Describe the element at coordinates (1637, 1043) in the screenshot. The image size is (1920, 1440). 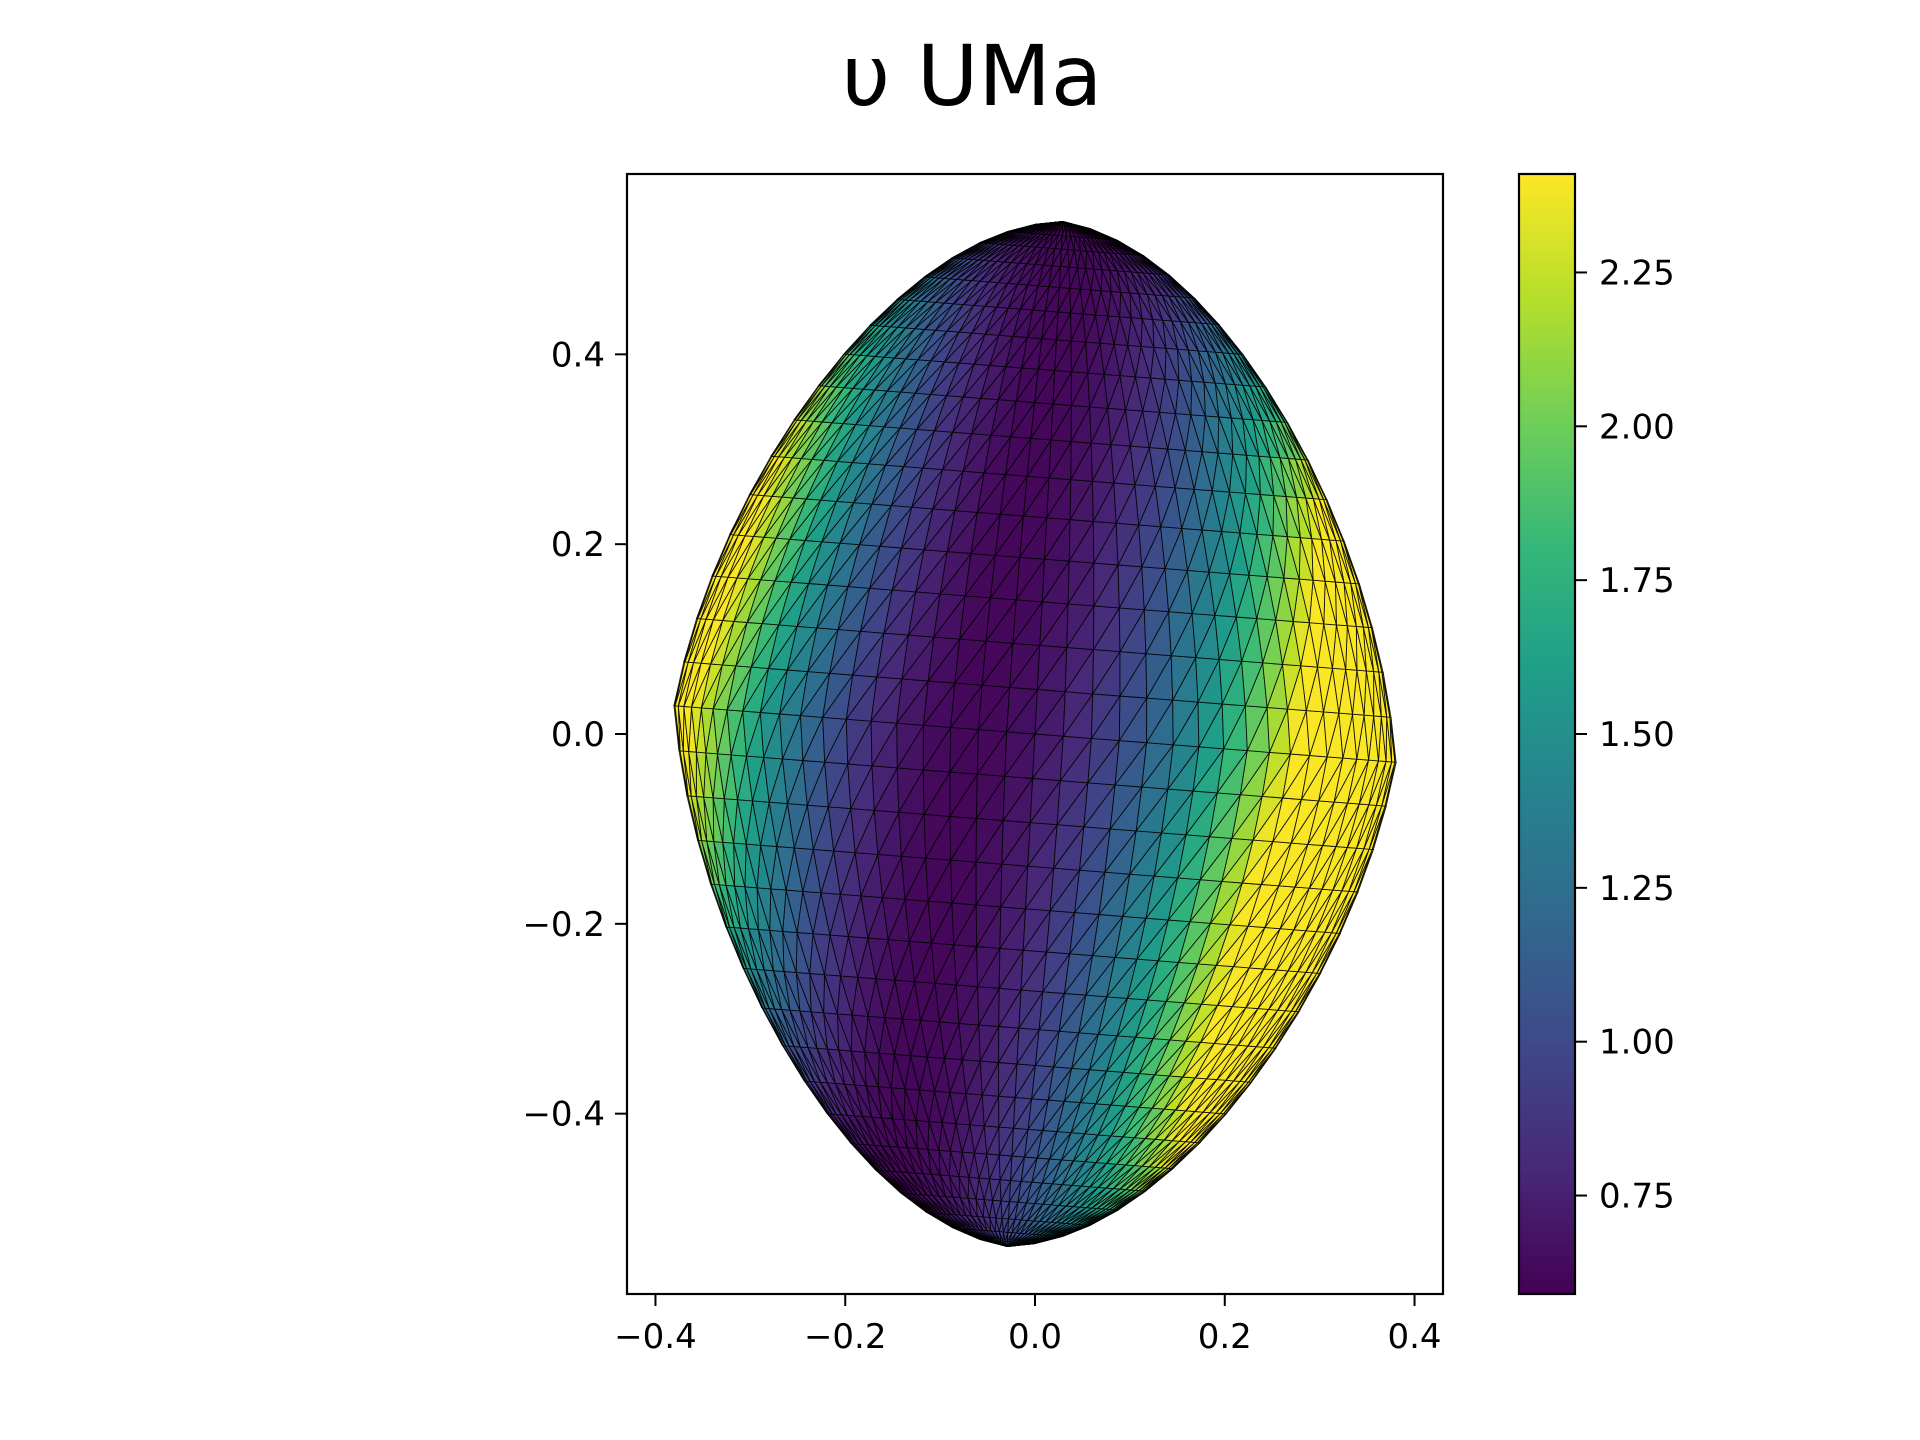
I see `colorbar-tick-label: 1.00` at that location.